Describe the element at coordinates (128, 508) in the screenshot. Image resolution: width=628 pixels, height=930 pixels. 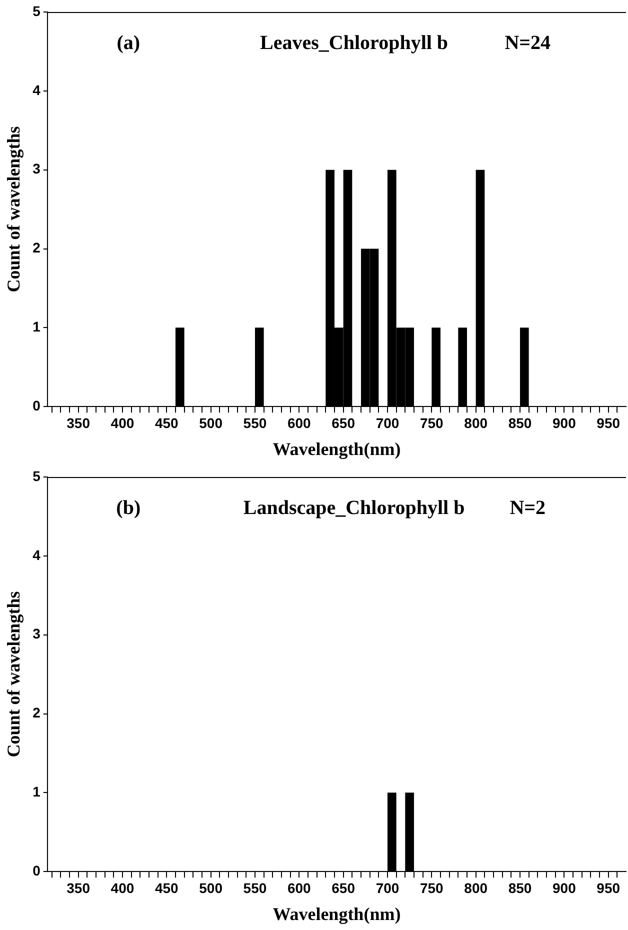
I see `annotation: (b)` at that location.